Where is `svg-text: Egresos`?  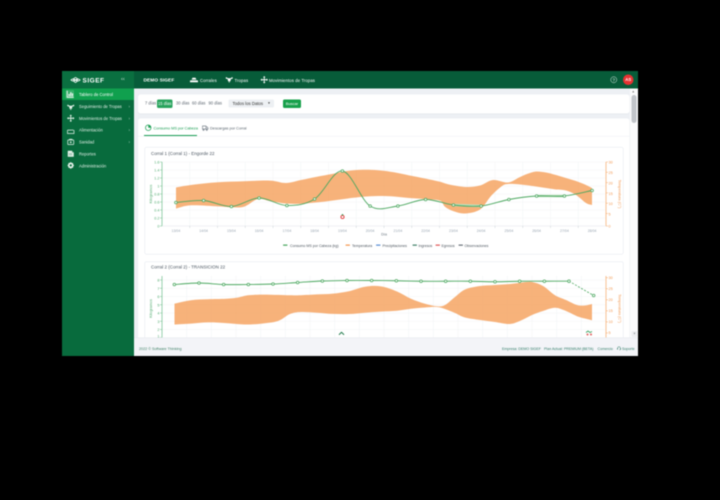
svg-text: Egresos is located at coordinates (448, 246).